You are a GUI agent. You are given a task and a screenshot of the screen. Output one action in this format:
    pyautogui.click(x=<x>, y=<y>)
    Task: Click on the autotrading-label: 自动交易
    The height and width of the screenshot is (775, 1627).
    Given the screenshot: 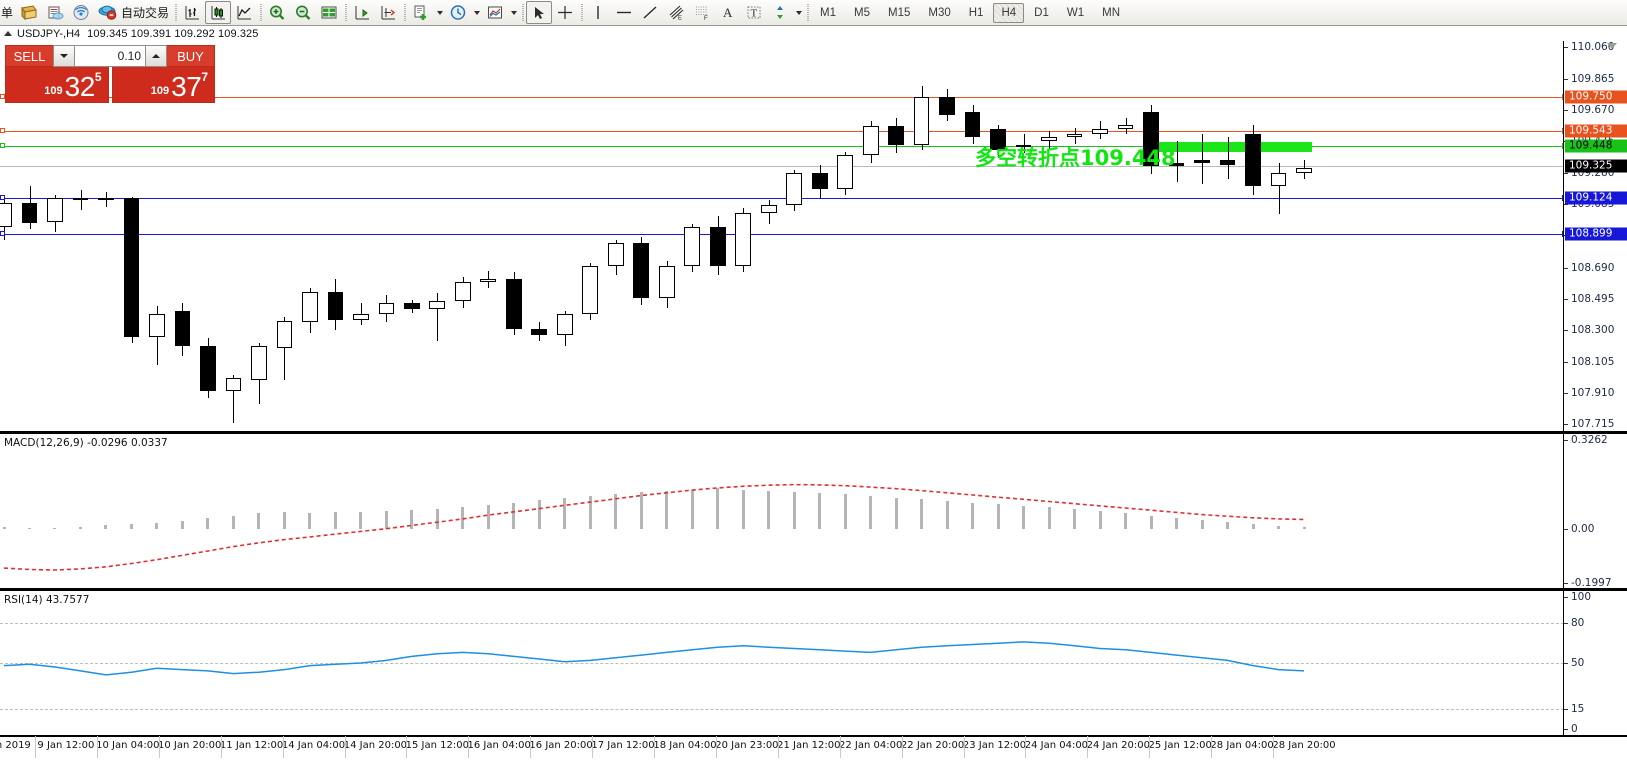 What is the action you would take?
    pyautogui.click(x=145, y=13)
    